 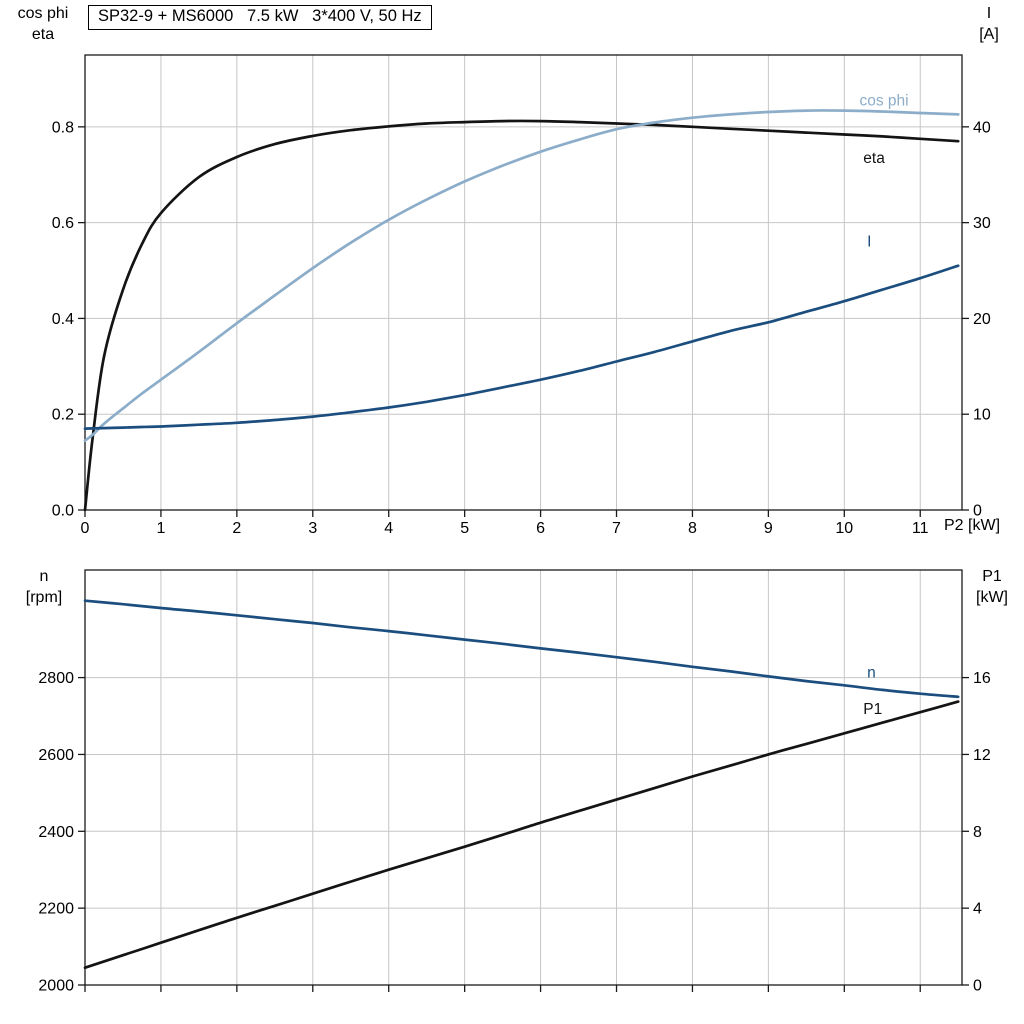 I want to click on current-axis-label: I, so click(x=989, y=13).